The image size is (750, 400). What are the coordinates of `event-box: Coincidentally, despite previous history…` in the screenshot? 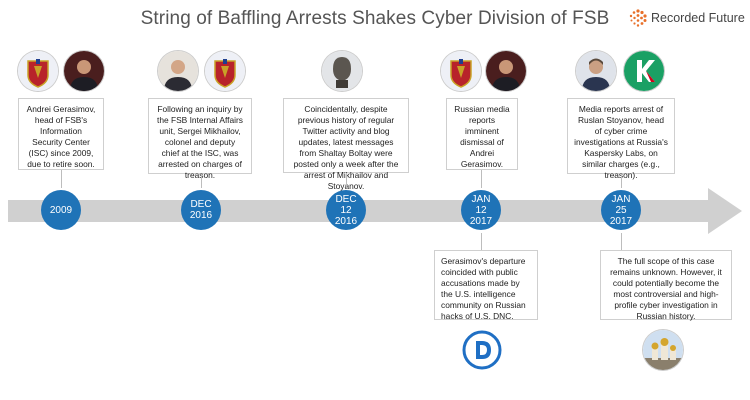 It's located at (346, 144).